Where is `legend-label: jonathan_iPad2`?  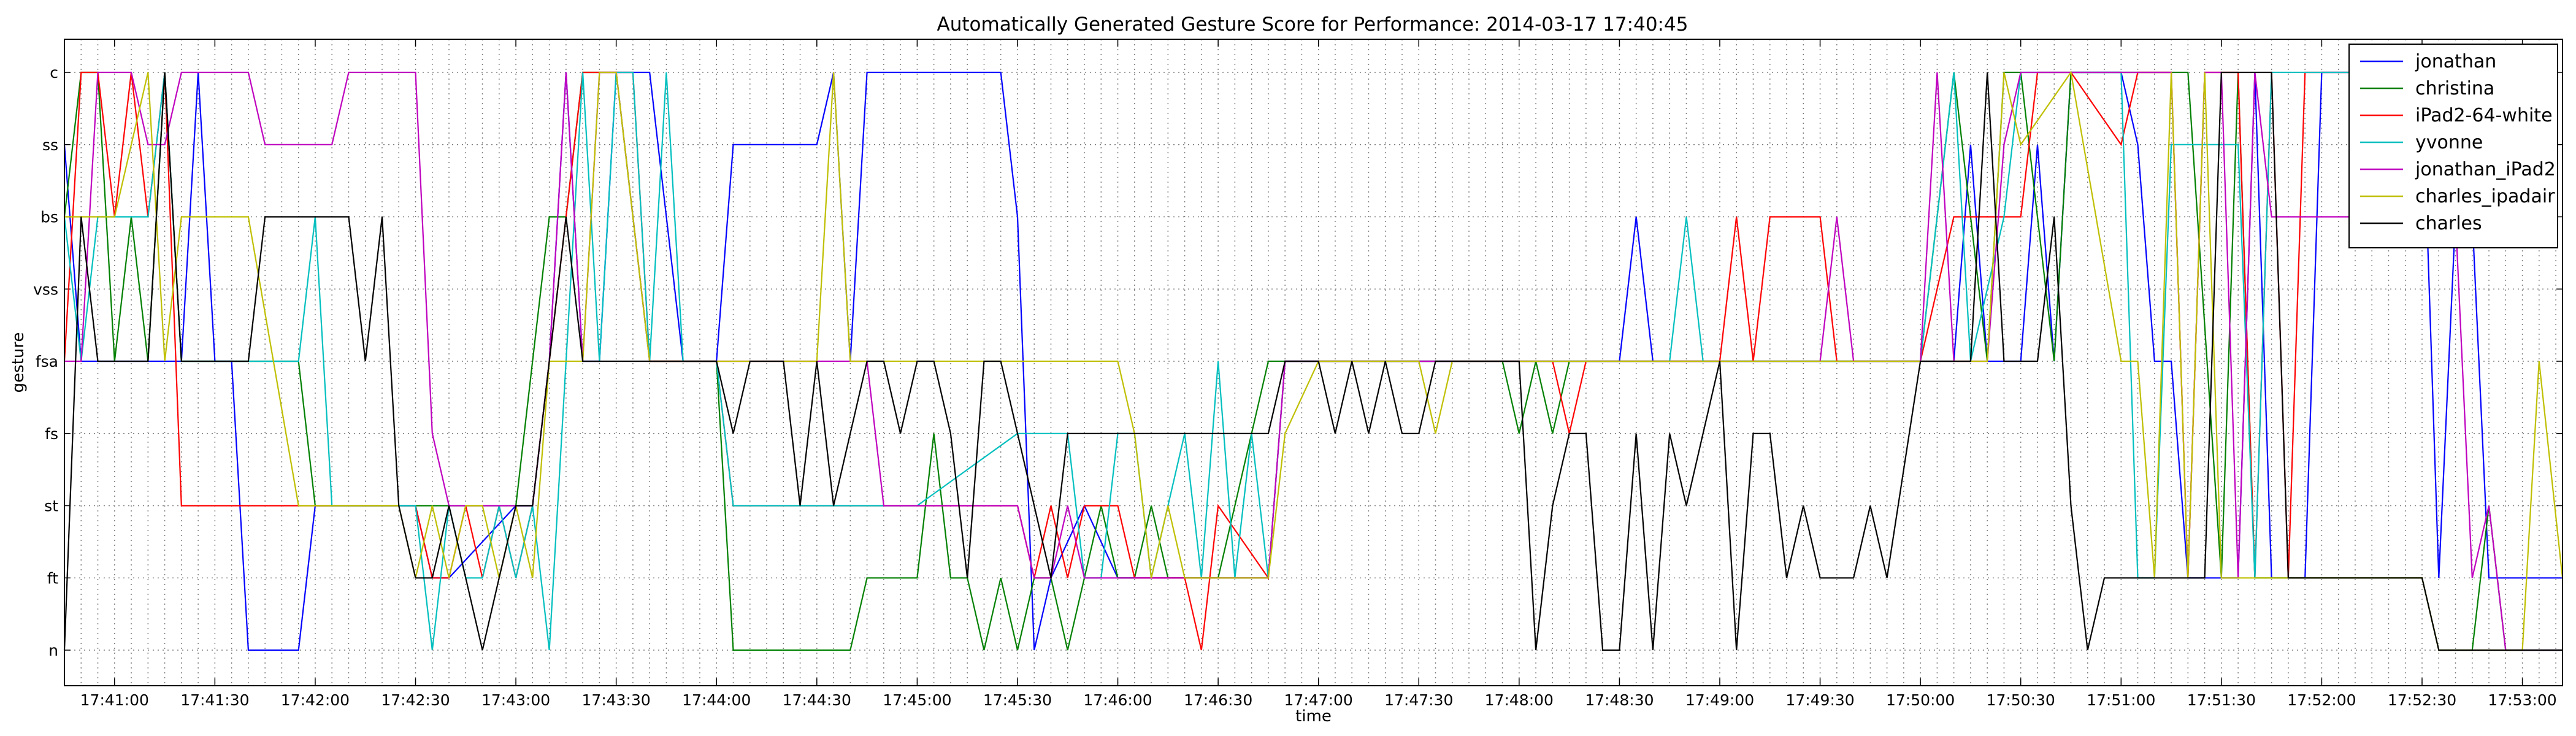
legend-label: jonathan_iPad2 is located at coordinates (2485, 169).